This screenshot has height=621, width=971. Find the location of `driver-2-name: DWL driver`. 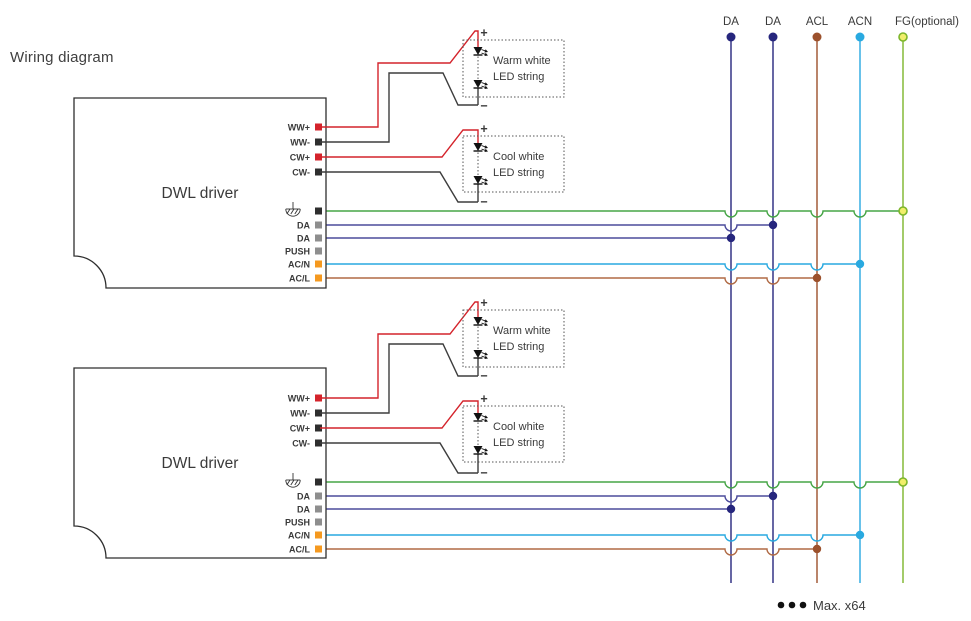

driver-2-name: DWL driver is located at coordinates (200, 463).